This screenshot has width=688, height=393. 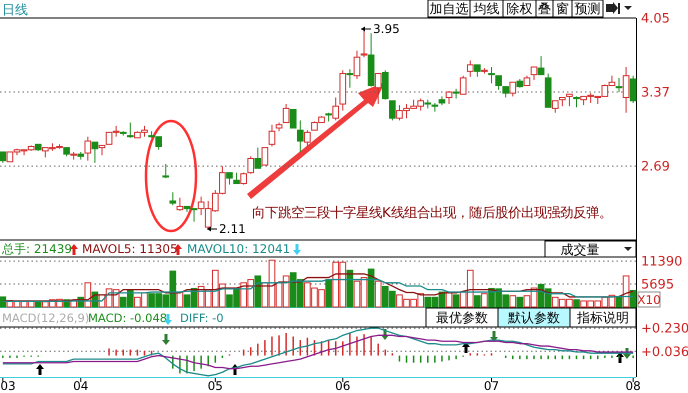 What do you see at coordinates (649, 300) in the screenshot?
I see `text: X10` at bounding box center [649, 300].